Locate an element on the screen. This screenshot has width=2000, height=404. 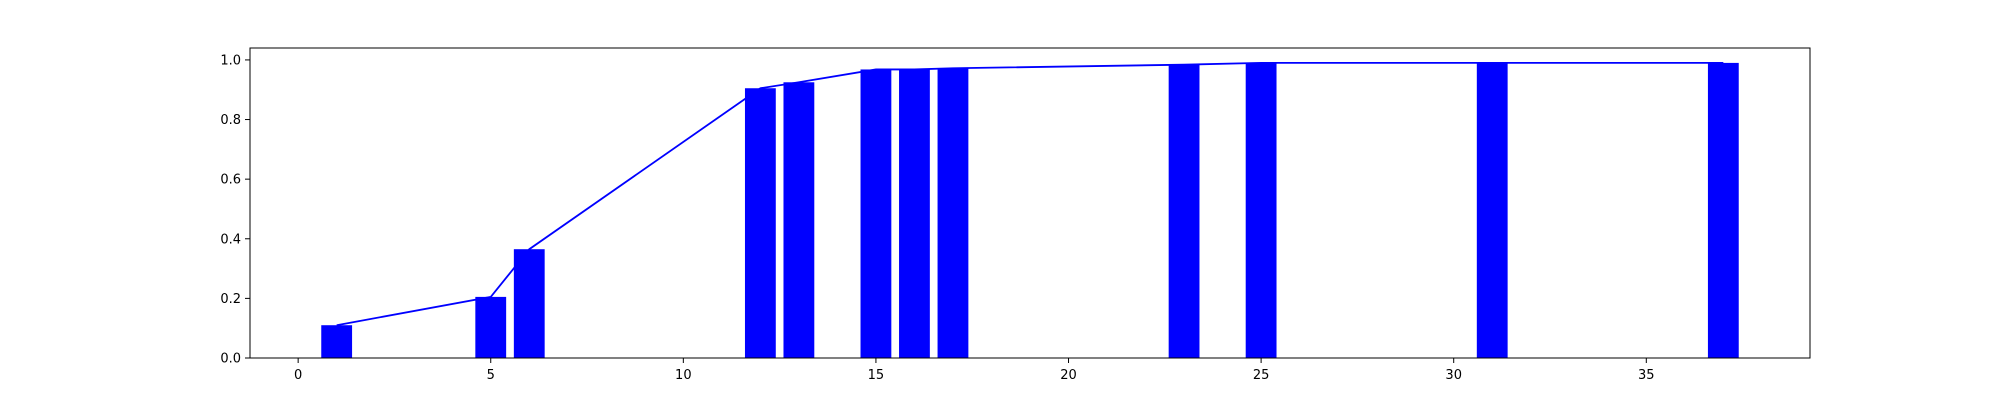
x-axis: 0 5 10 15 20 25 30 35 is located at coordinates (974, 370).